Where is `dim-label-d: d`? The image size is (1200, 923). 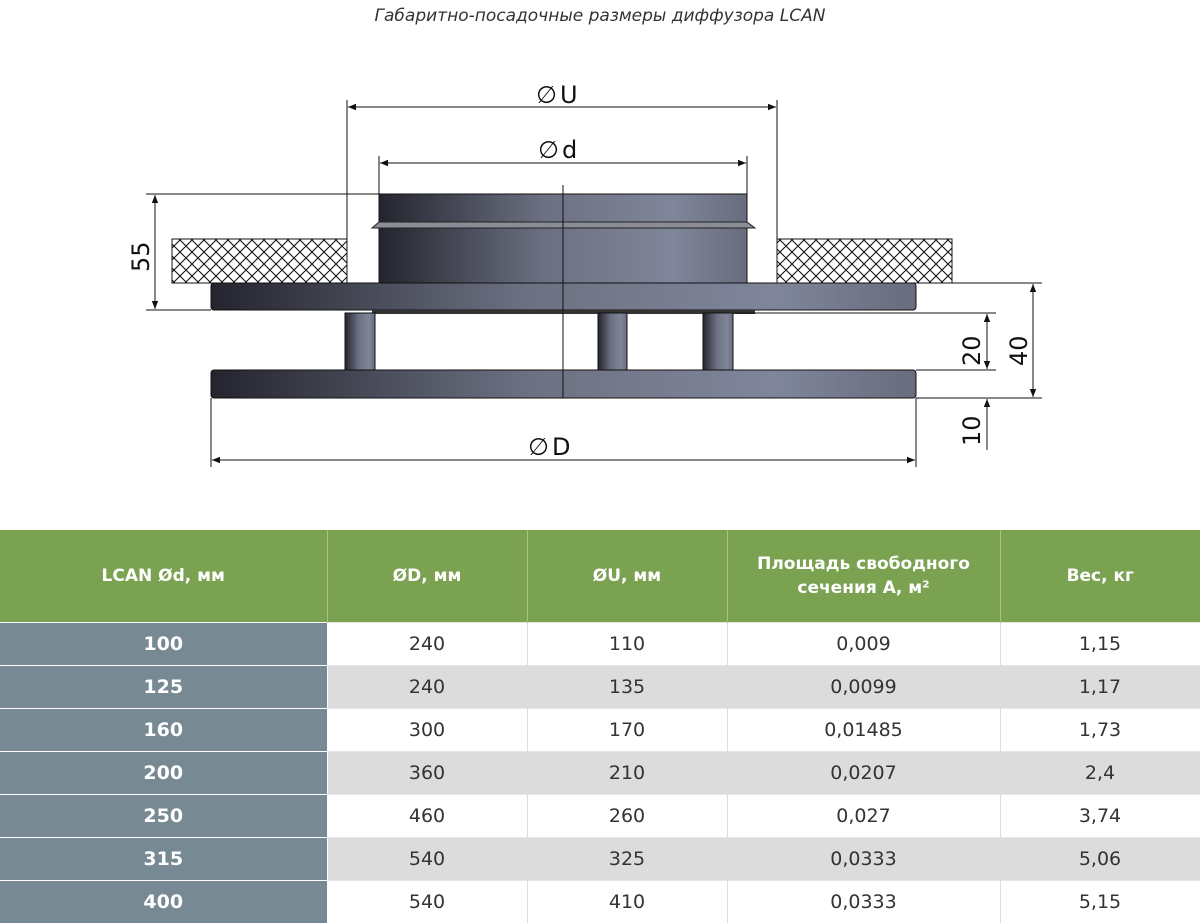 dim-label-d: d is located at coordinates (569, 150).